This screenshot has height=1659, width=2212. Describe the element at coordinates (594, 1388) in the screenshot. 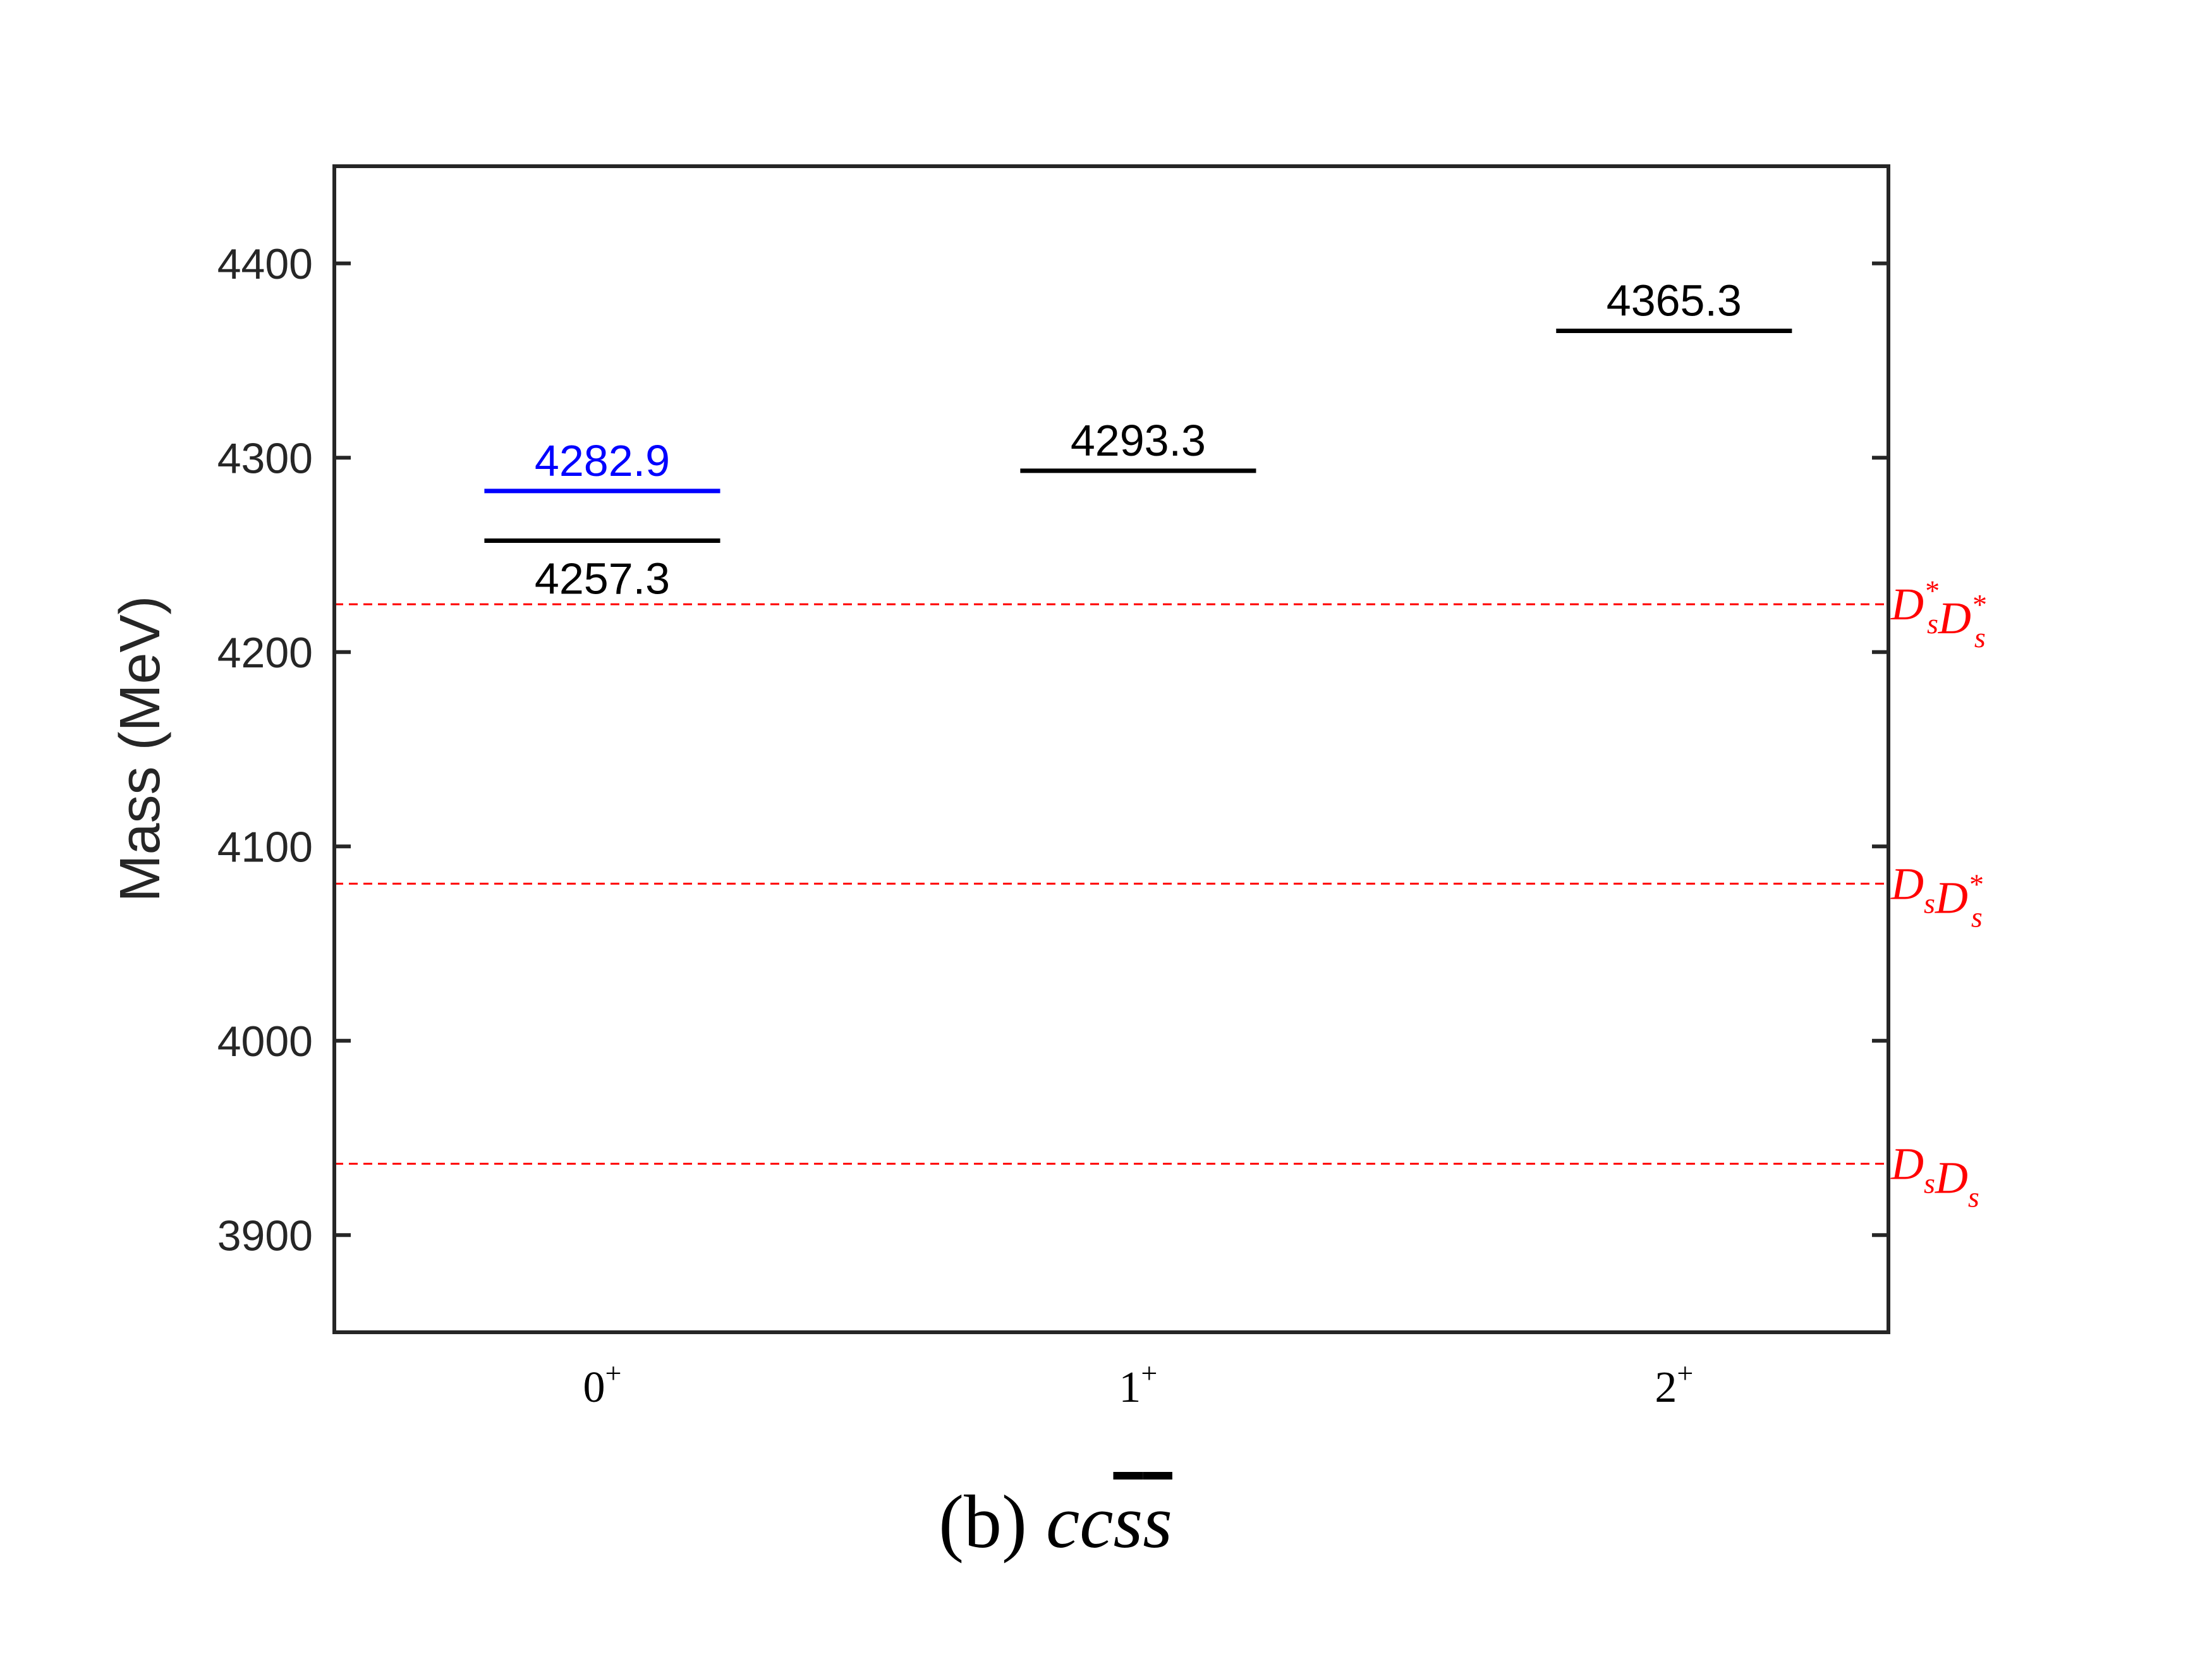

I see `x-category-base: 0` at that location.